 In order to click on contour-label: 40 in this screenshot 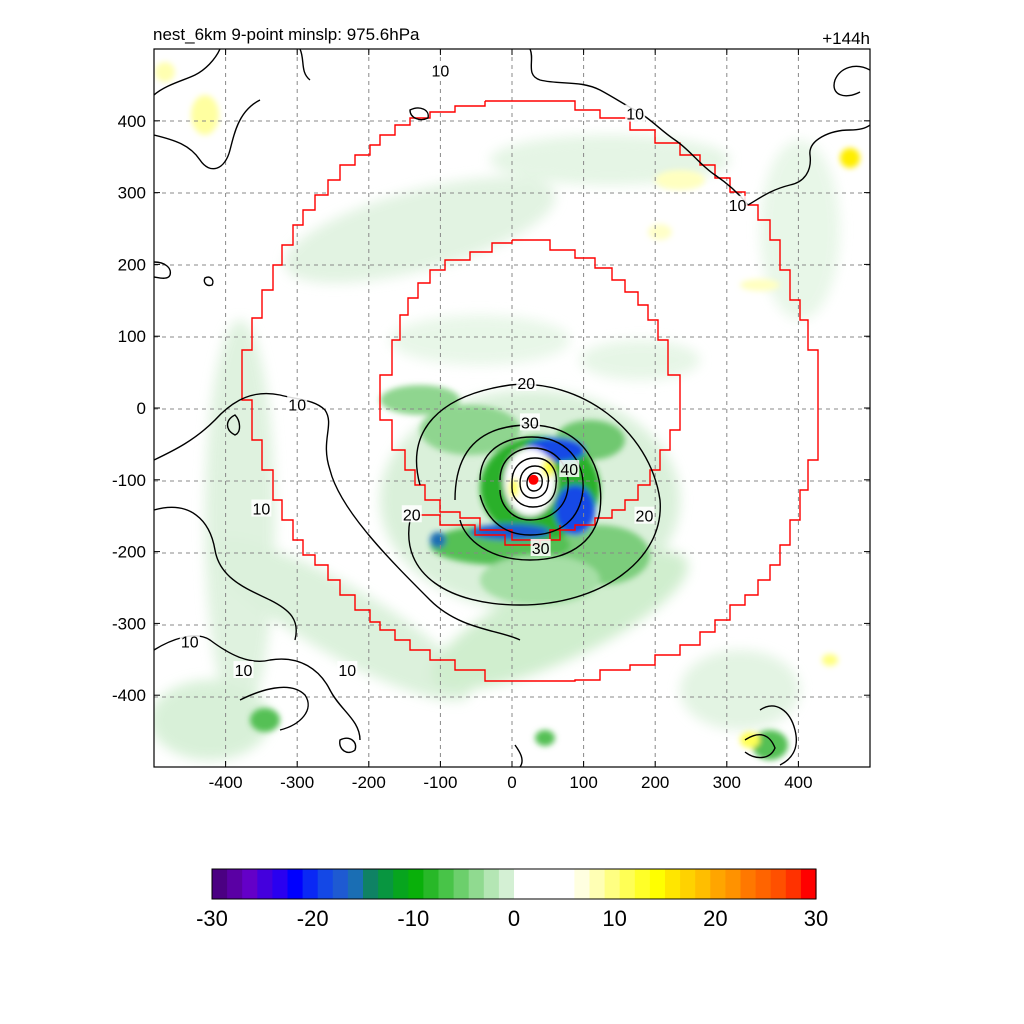, I will do `click(569, 470)`.